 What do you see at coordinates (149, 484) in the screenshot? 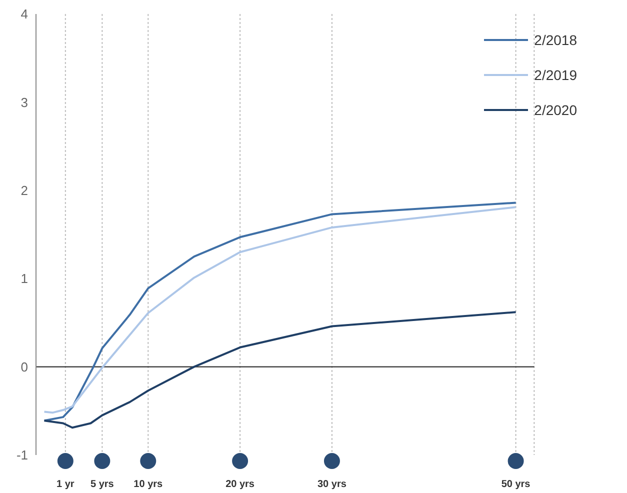
I see `x-tick-label: 10 yrs` at bounding box center [149, 484].